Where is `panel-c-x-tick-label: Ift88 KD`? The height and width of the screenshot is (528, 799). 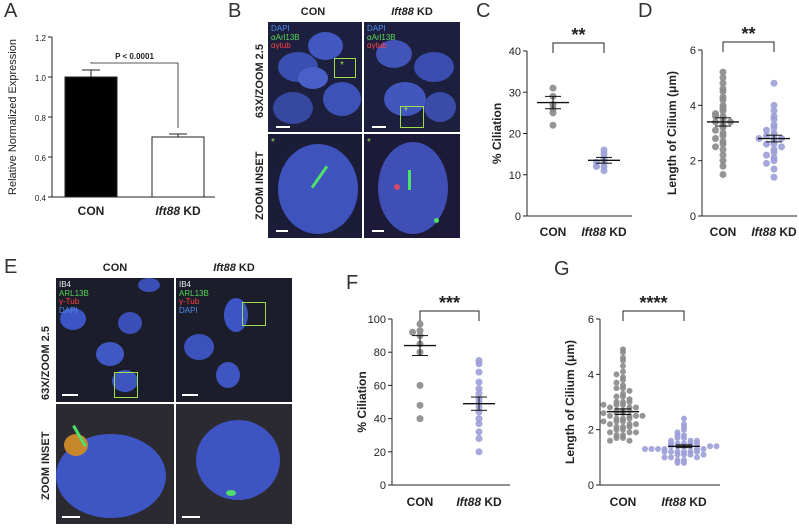 panel-c-x-tick-label: Ift88 KD is located at coordinates (604, 232).